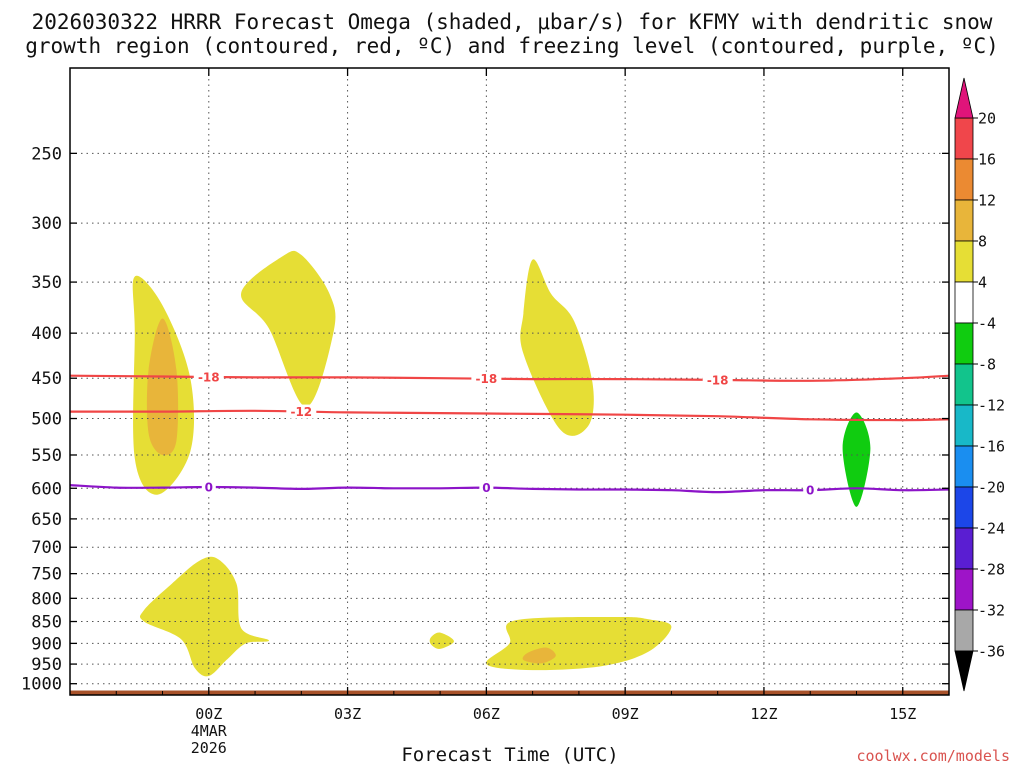 The image size is (1024, 768). I want to click on y-tick-label-750: 750, so click(46, 575).